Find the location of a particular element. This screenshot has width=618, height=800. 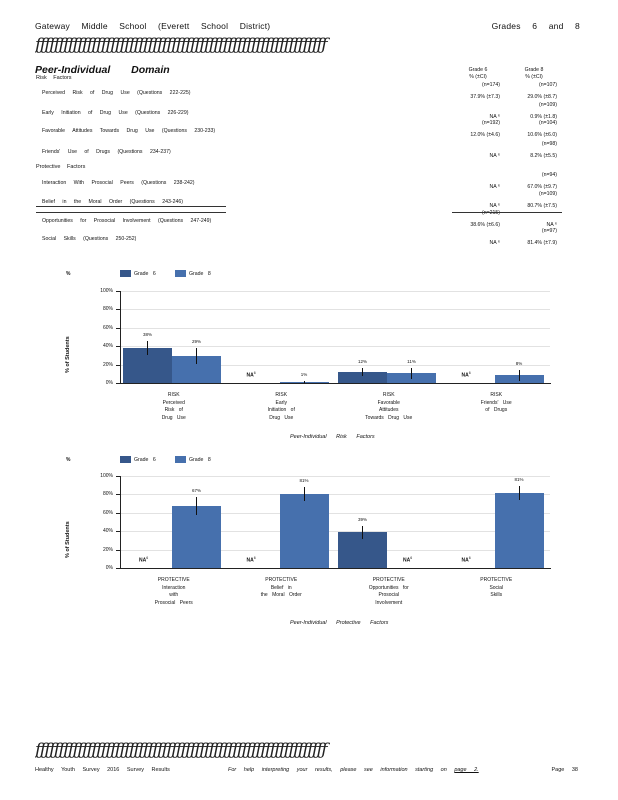

category-label-line: Belief in is located at coordinates (281, 587).